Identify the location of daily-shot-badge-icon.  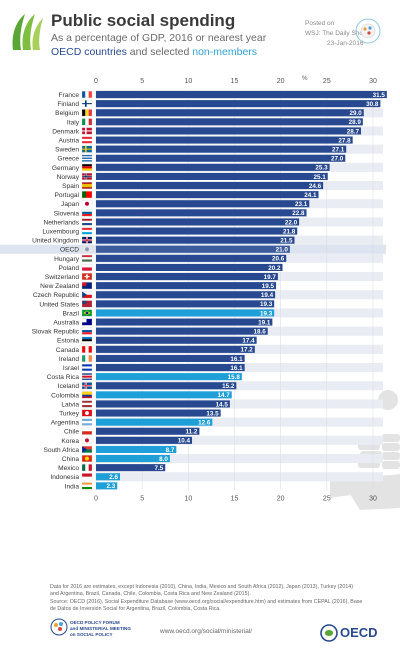
(368, 31).